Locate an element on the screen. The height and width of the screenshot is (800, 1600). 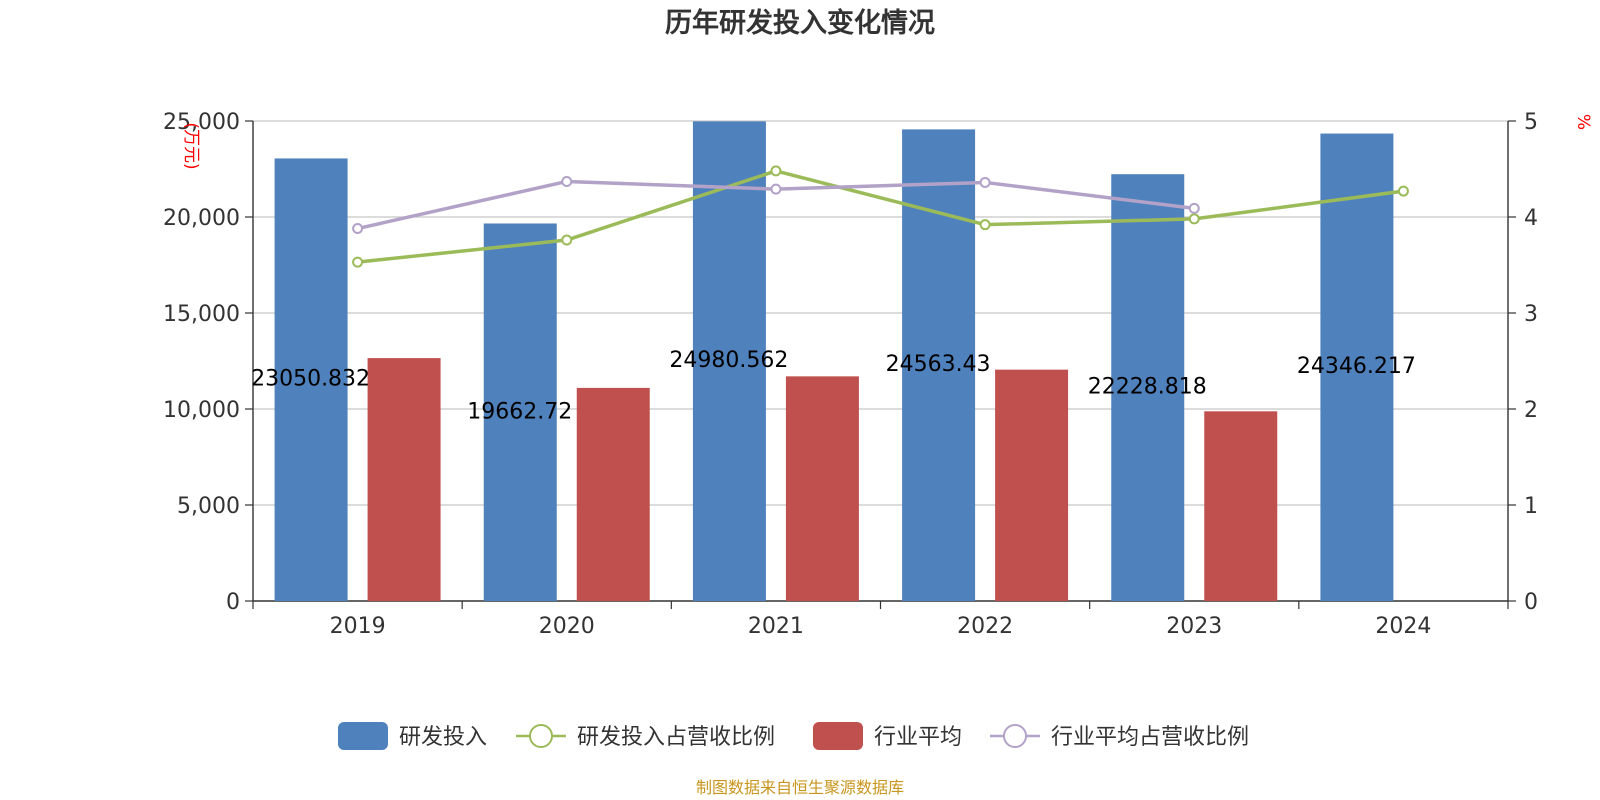
x-tick-label: 2021 is located at coordinates (776, 626).